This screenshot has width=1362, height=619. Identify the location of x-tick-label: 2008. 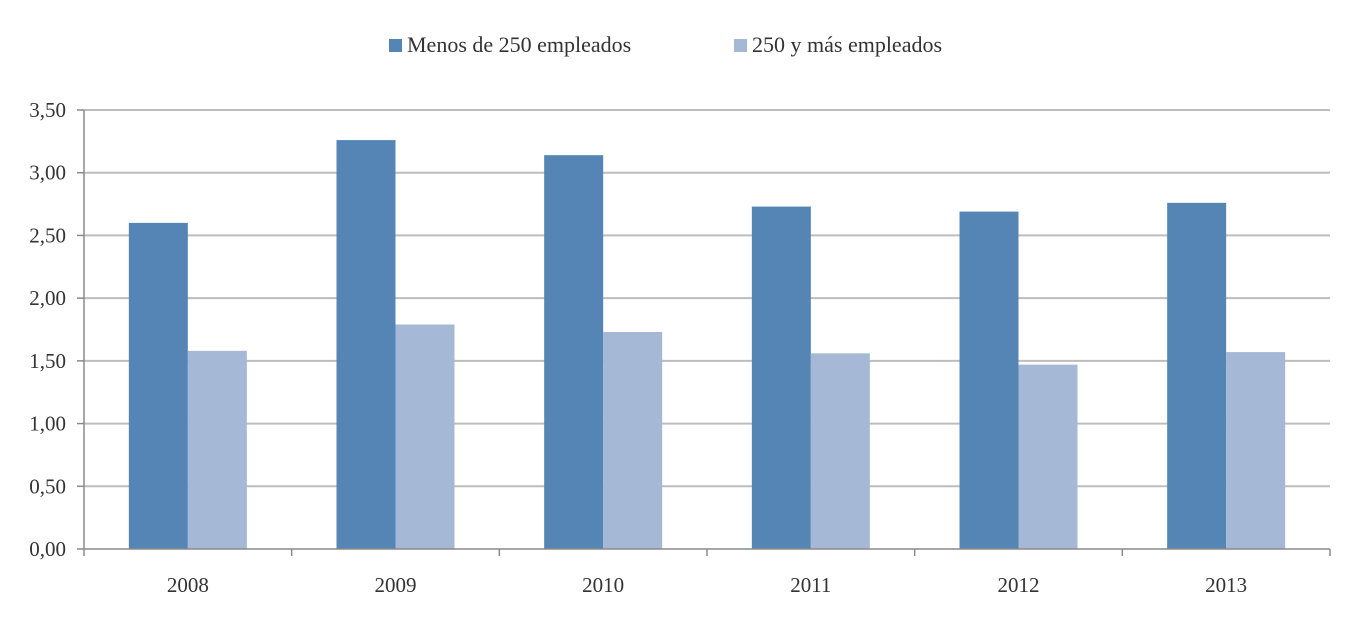
(188, 585).